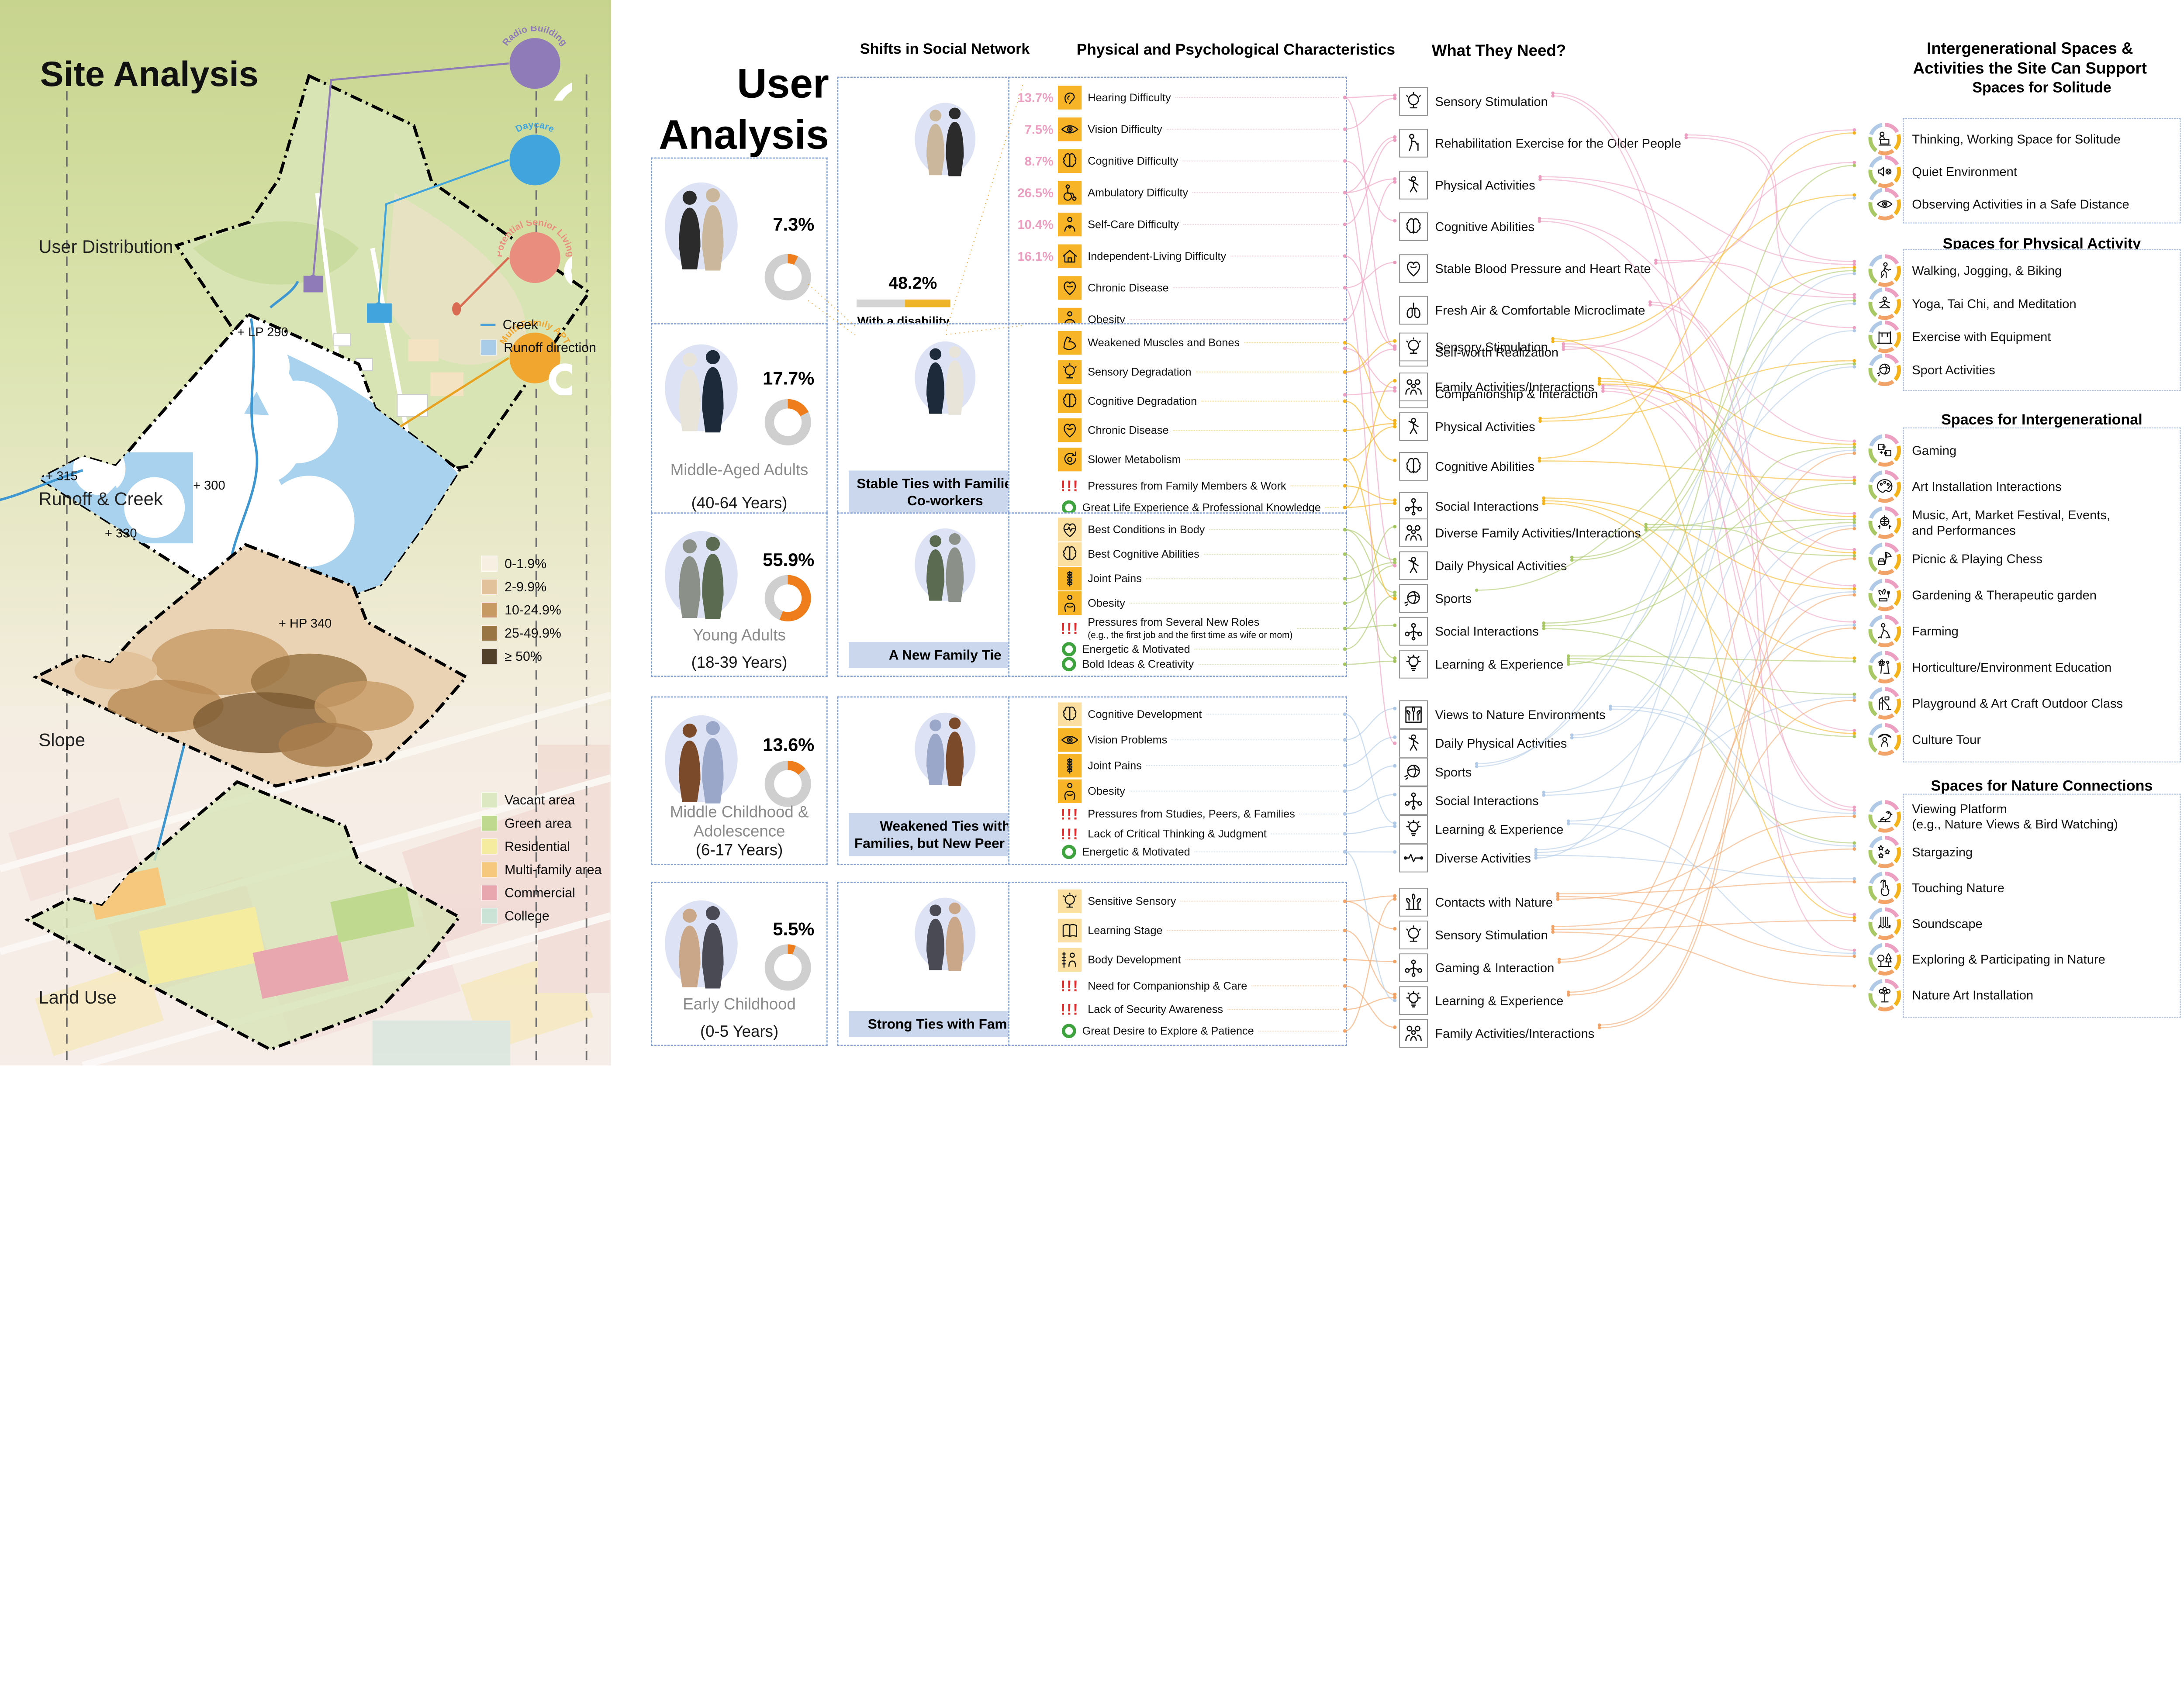  What do you see at coordinates (2024, 204) in the screenshot?
I see `space-row: Observing Activities in a Safe Distance` at bounding box center [2024, 204].